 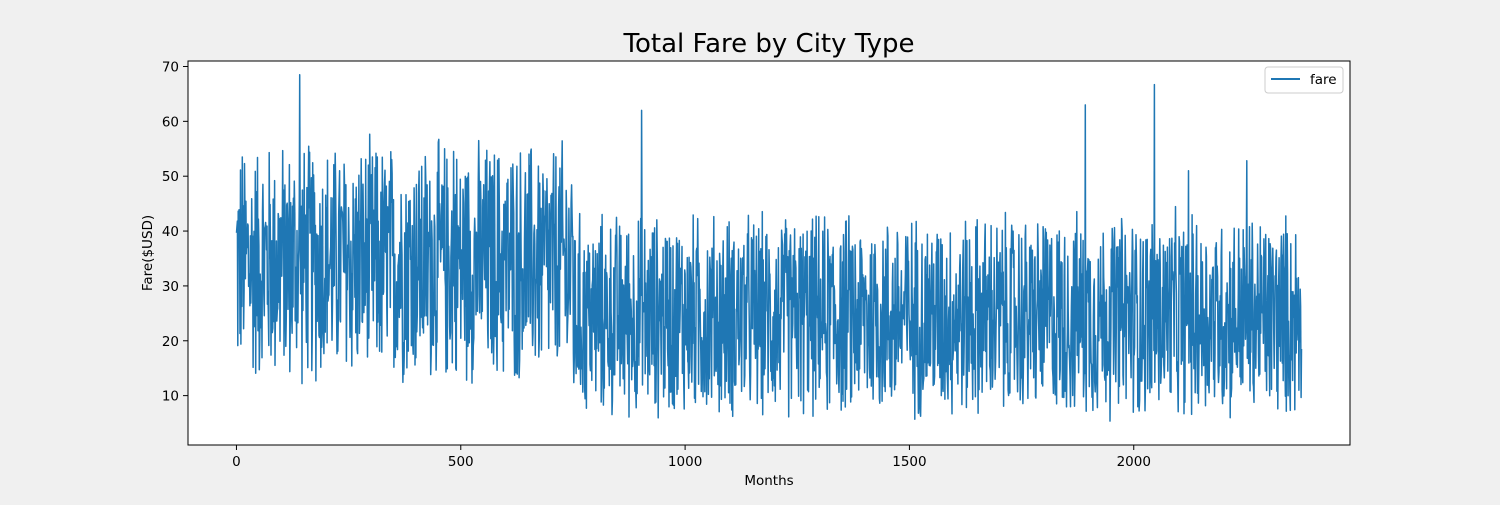 I want to click on y-tick-label: 10, so click(x=170, y=397).